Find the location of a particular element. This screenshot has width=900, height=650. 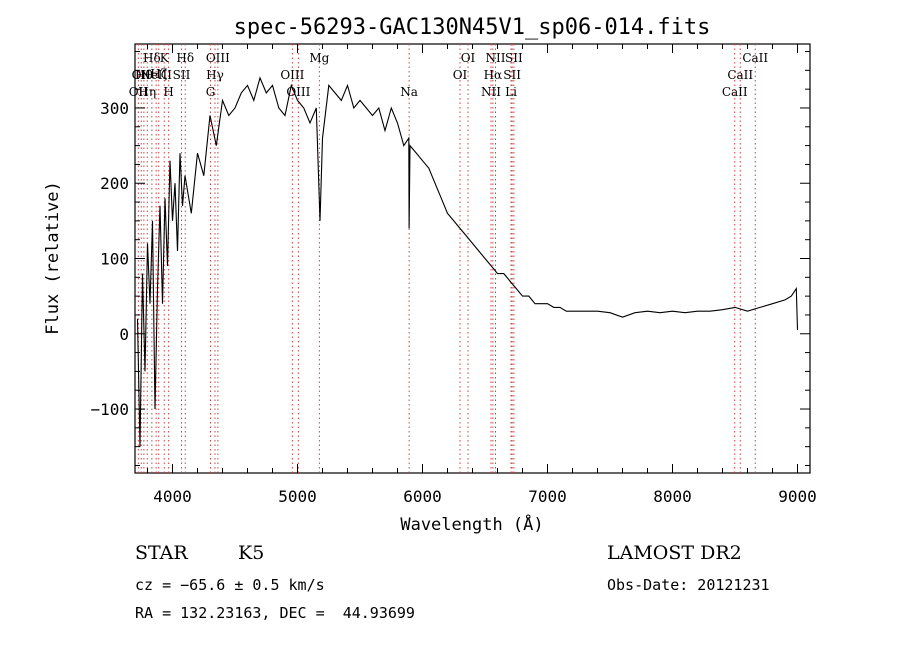

line-marker-label: NeIII is located at coordinates (156, 75).